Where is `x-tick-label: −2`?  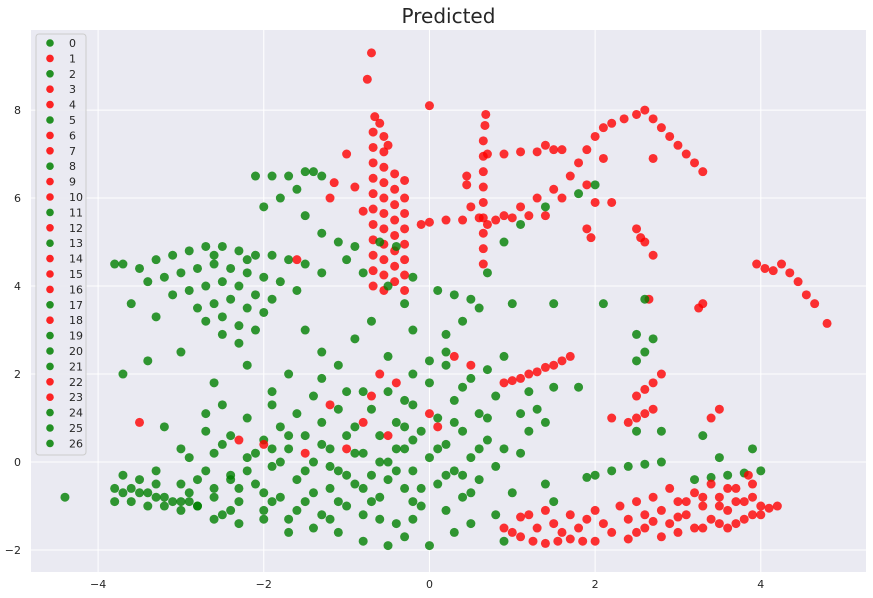 x-tick-label: −2 is located at coordinates (264, 584).